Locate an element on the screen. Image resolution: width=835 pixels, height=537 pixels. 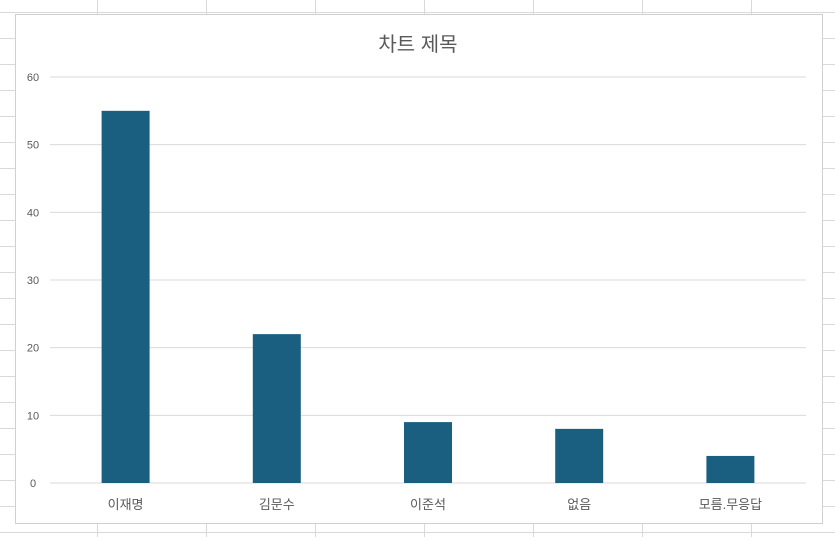
x-tick-label: 김문수 is located at coordinates (277, 504).